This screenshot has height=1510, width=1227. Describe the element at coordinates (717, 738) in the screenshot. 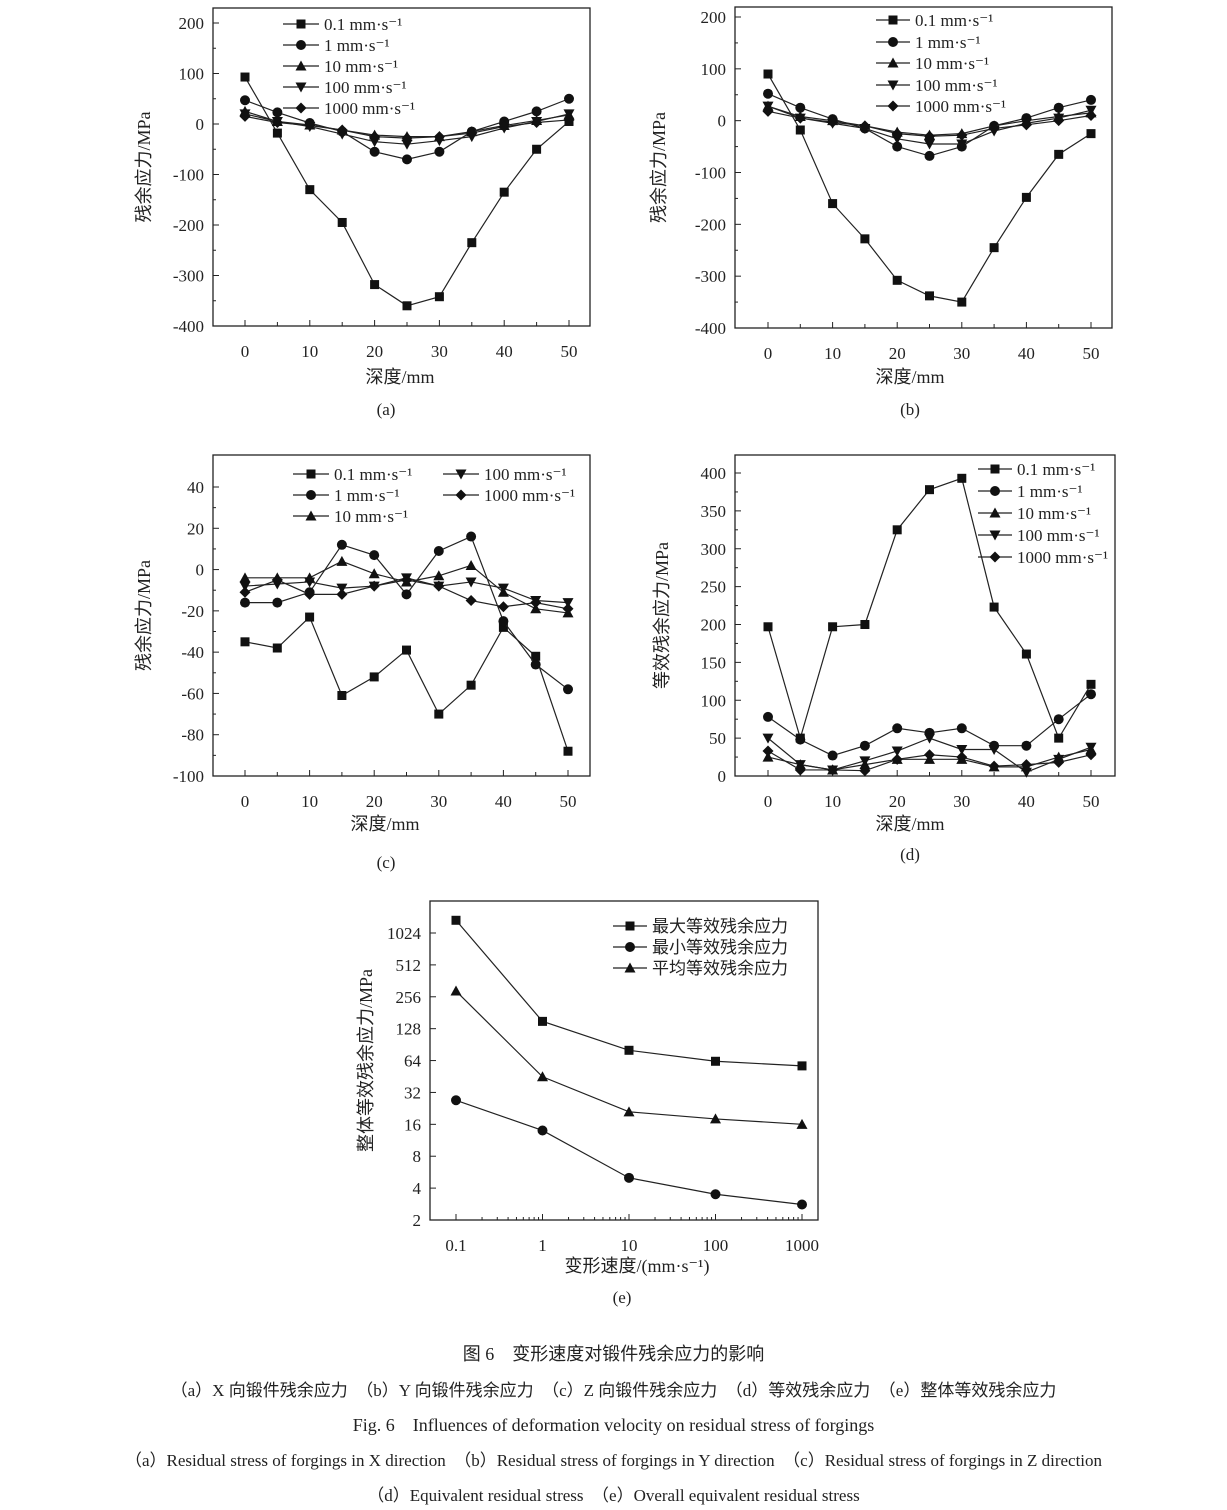

I see `y-tick-label: 50` at that location.